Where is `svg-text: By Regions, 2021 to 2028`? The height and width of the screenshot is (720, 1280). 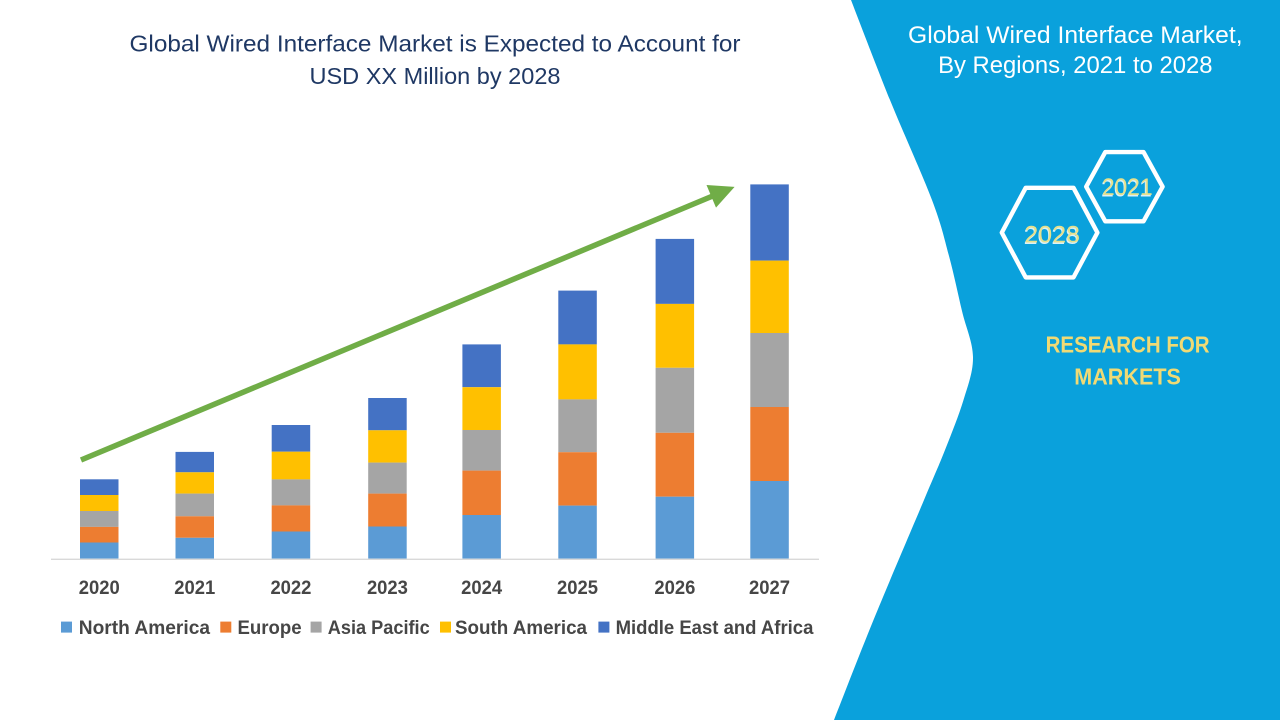
svg-text: By Regions, 2021 to 2028 is located at coordinates (1075, 65).